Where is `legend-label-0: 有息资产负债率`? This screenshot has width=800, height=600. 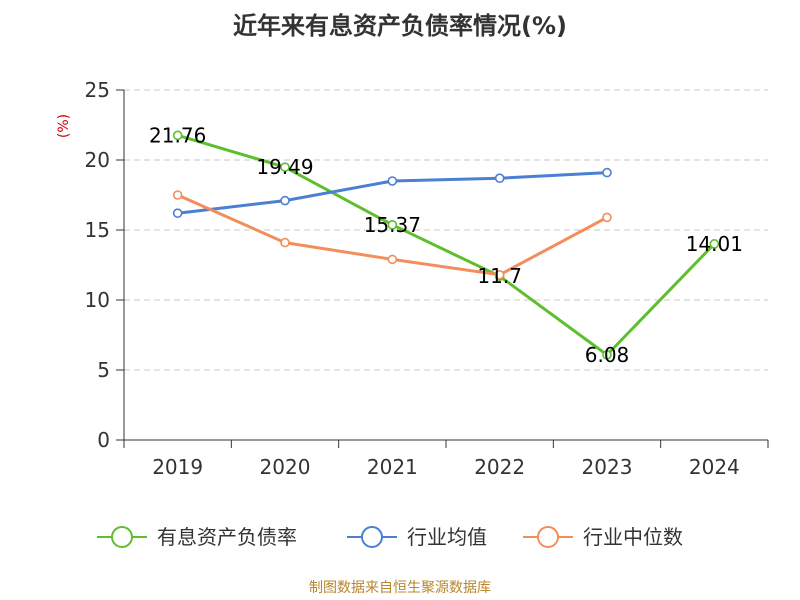 legend-label-0: 有息资产负债率 is located at coordinates (227, 537).